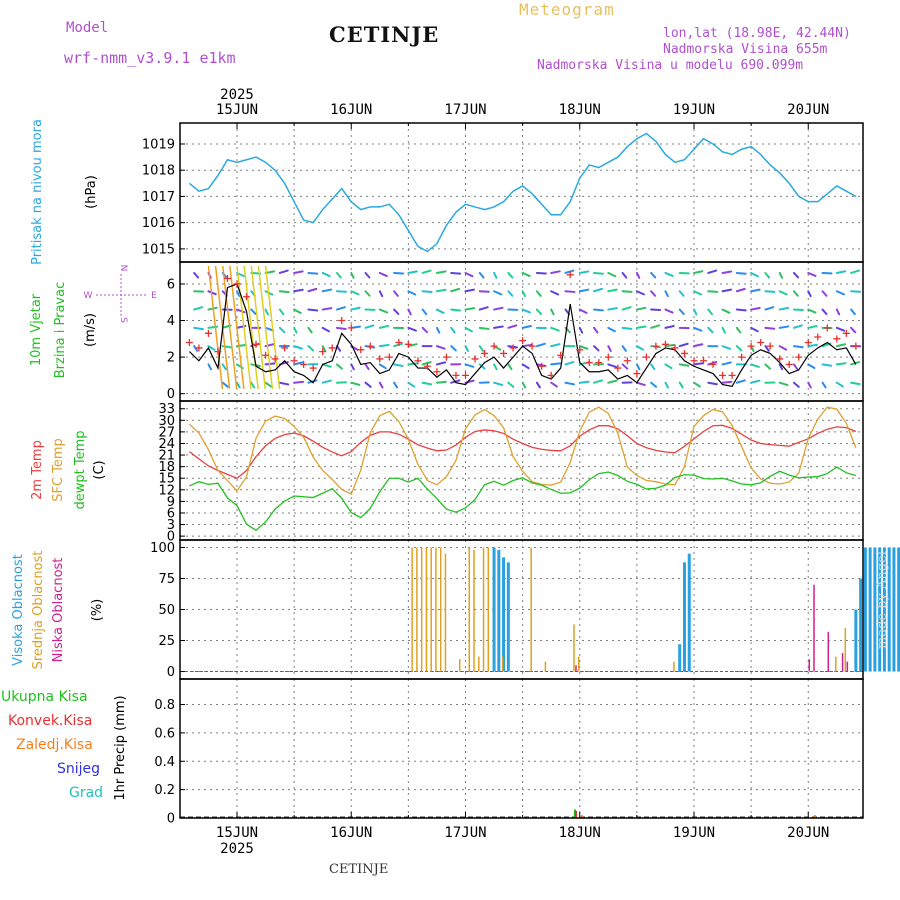 The width and height of the screenshot is (900, 900). What do you see at coordinates (882, 600) in the screenshot?
I see `credit-watermark: made by Angel` at bounding box center [882, 600].